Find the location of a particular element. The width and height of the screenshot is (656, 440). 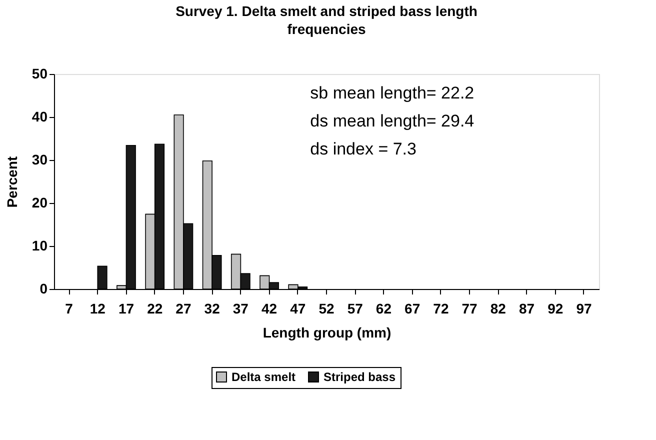

x-tick-label: 12 is located at coordinates (98, 308).